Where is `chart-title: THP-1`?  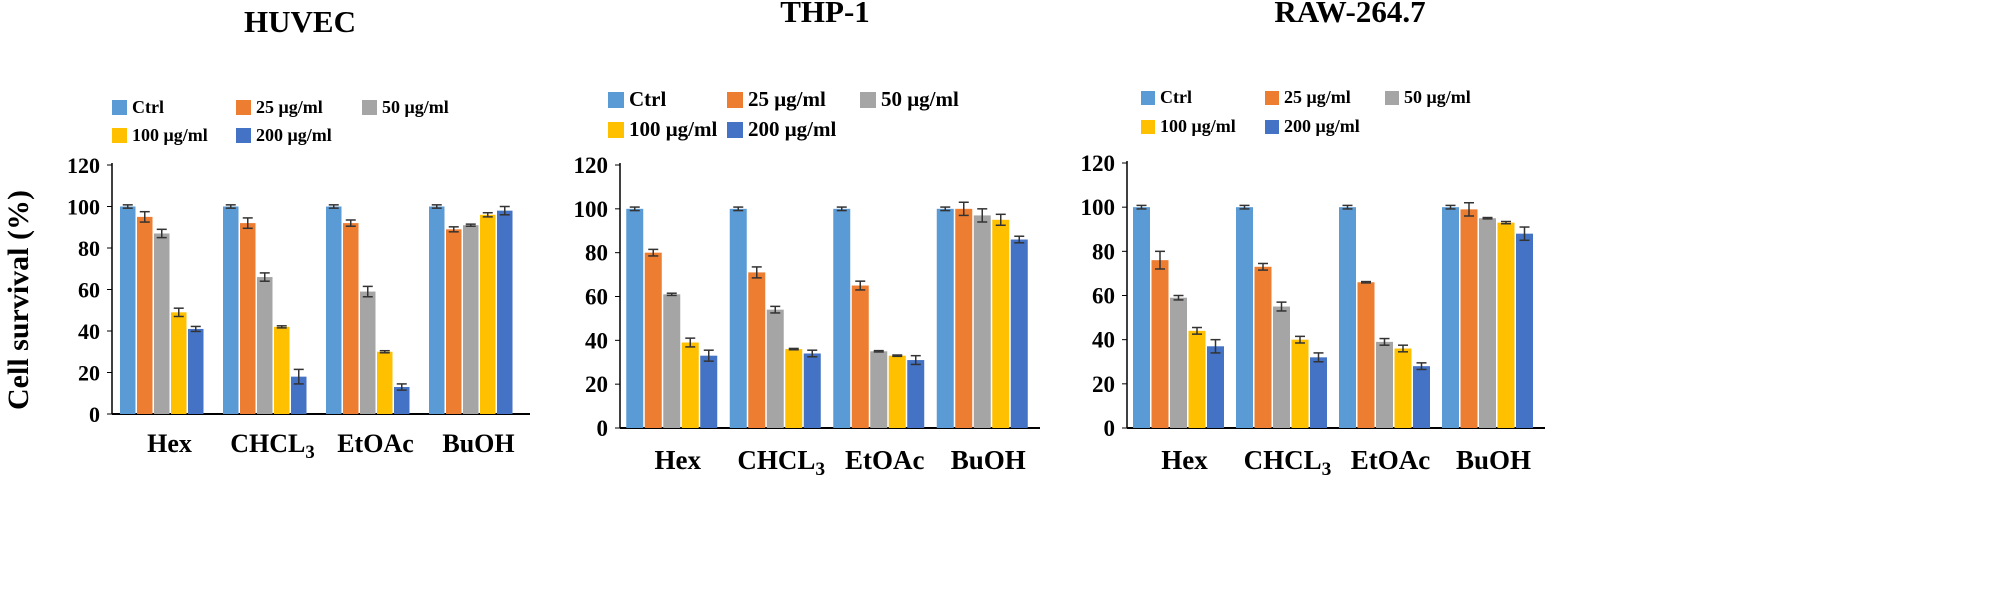 chart-title: THP-1 is located at coordinates (825, 14).